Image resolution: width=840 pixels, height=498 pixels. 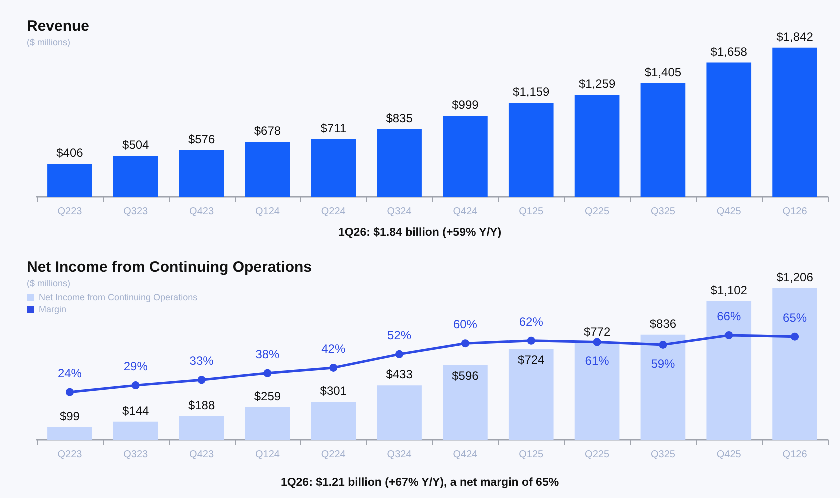 I want to click on data-label: $1,842, so click(x=795, y=37).